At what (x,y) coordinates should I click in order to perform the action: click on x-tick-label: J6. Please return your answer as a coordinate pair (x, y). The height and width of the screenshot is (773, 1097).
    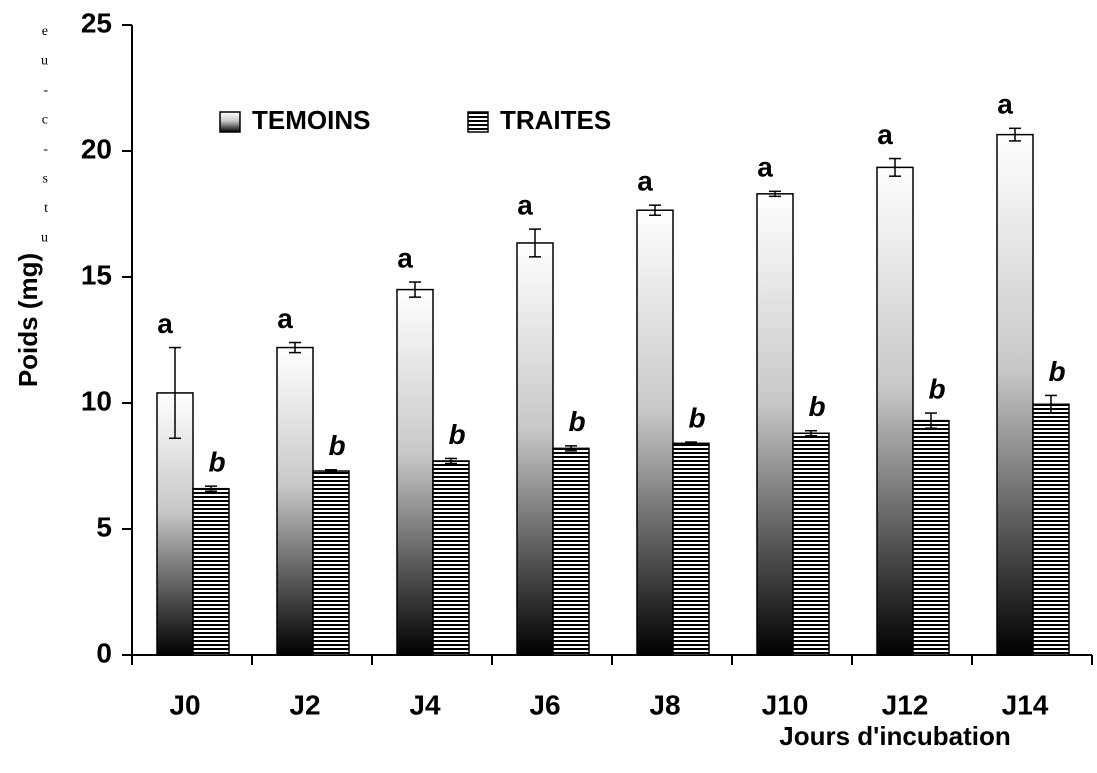
    Looking at the image, I should click on (544, 704).